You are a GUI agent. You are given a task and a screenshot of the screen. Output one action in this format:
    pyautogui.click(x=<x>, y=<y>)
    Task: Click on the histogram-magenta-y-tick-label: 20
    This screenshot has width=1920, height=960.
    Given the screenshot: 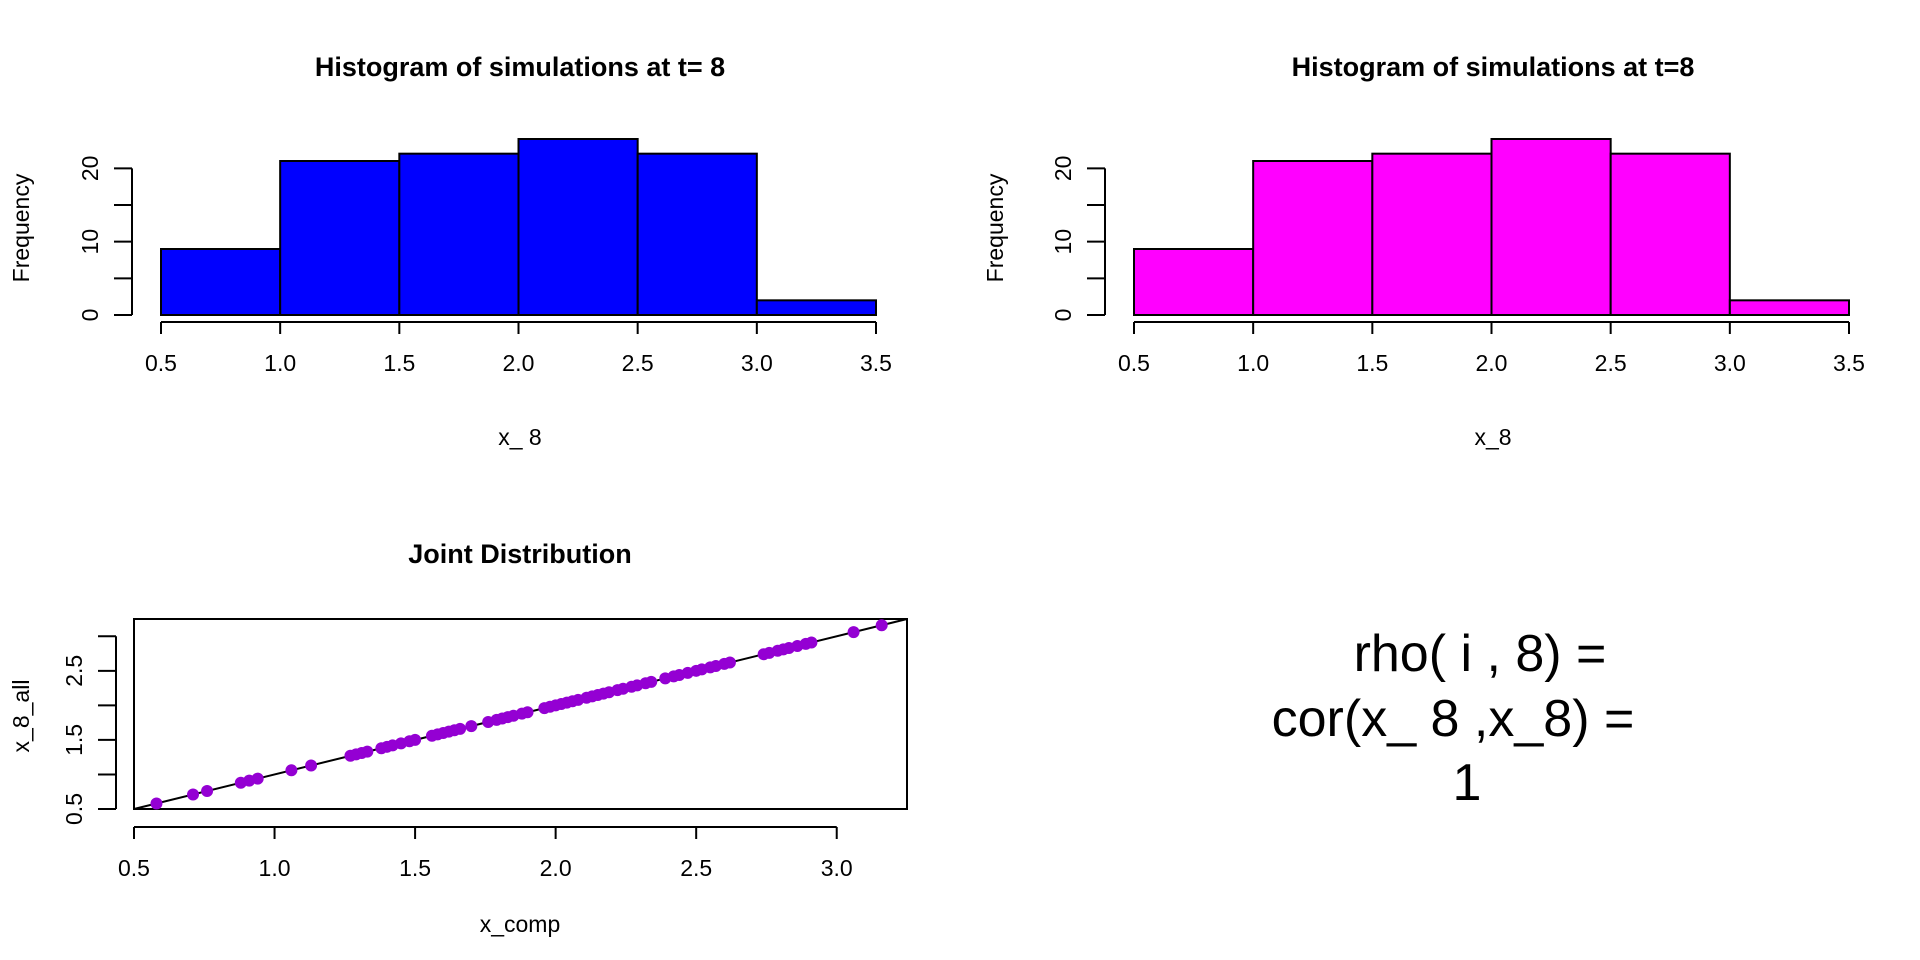 What is the action you would take?
    pyautogui.click(x=1063, y=169)
    